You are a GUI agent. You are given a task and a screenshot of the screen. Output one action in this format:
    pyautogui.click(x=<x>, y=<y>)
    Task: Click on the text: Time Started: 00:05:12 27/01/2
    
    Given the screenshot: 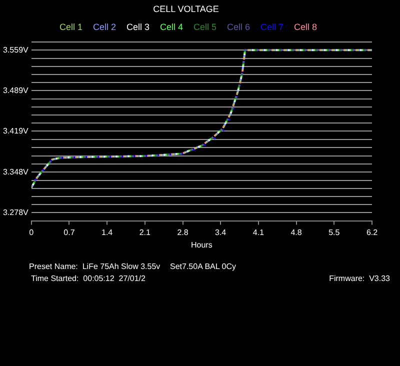 What is the action you would take?
    pyautogui.click(x=88, y=278)
    